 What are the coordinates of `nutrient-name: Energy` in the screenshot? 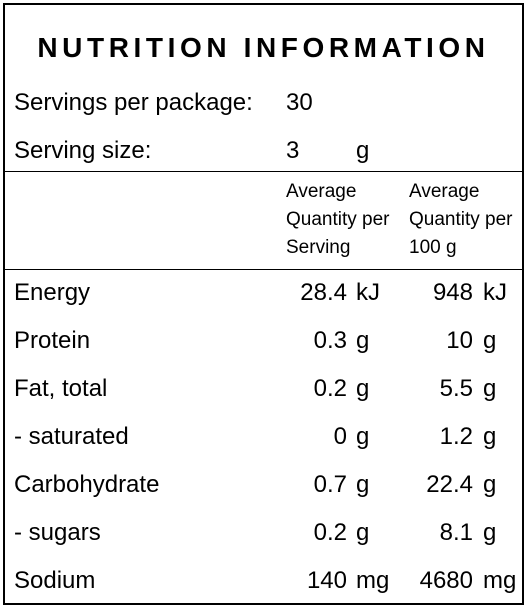 It's located at (52, 292).